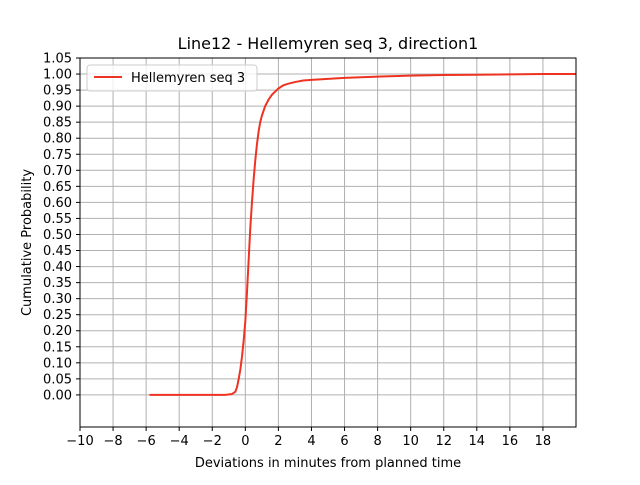 This screenshot has width=640, height=485. Describe the element at coordinates (57, 251) in the screenshot. I see `y-tick-label: 0.45` at that location.